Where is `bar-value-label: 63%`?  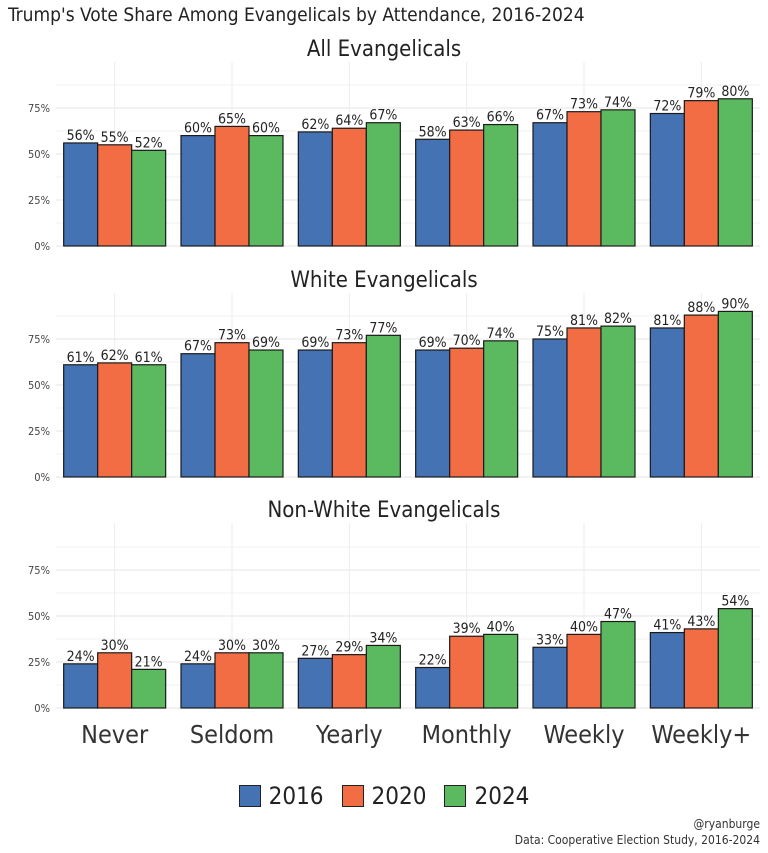
bar-value-label: 63% is located at coordinates (467, 123).